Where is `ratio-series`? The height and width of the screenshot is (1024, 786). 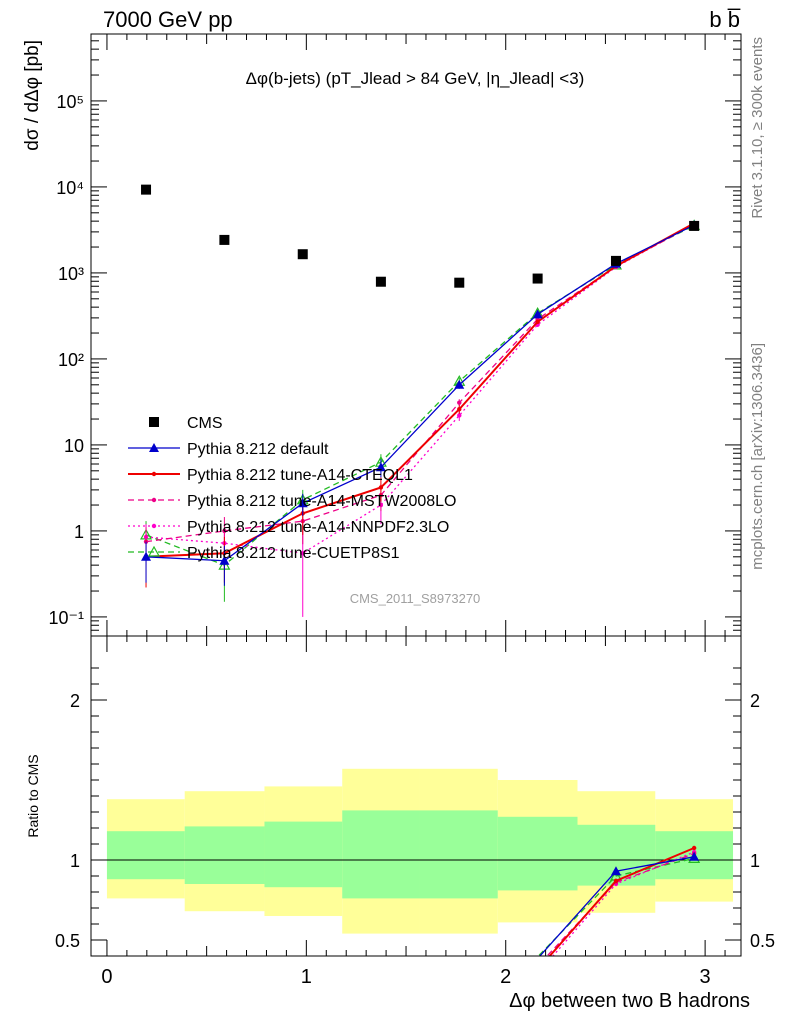
ratio-series is located at coordinates (619, 900).